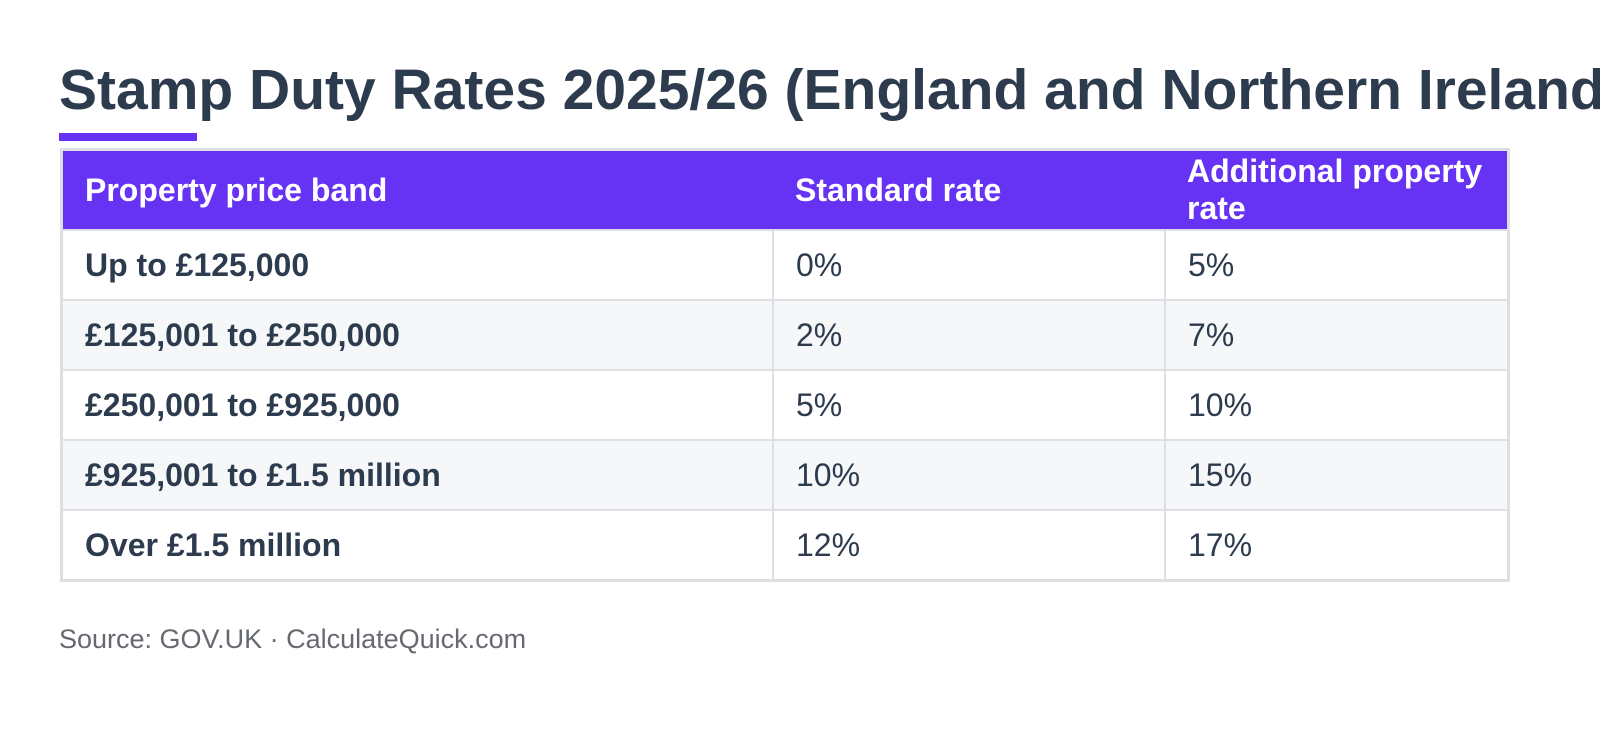  What do you see at coordinates (969, 335) in the screenshot?
I see `rate-cell: 2%` at bounding box center [969, 335].